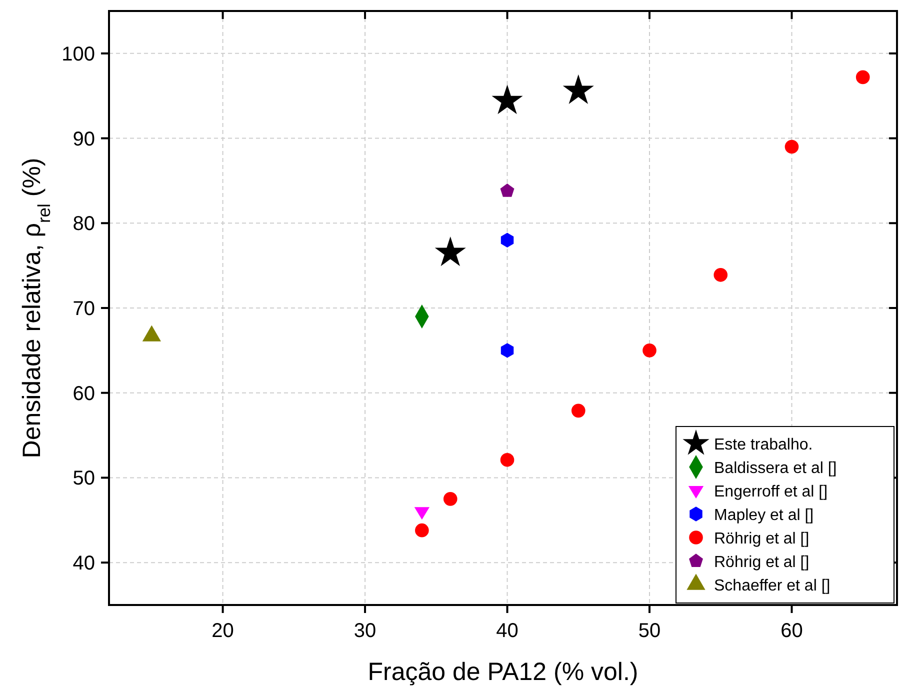 Image resolution: width=899 pixels, height=688 pixels. Describe the element at coordinates (649, 631) in the screenshot. I see `x-tick-label: 50` at that location.